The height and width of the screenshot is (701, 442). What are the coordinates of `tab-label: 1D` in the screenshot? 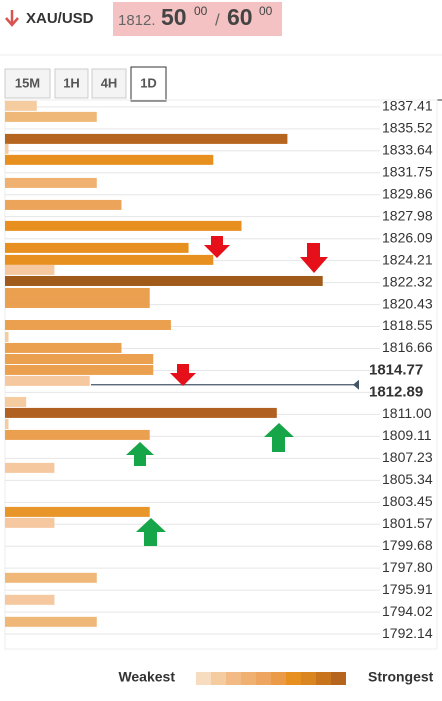 It's located at (148, 82).